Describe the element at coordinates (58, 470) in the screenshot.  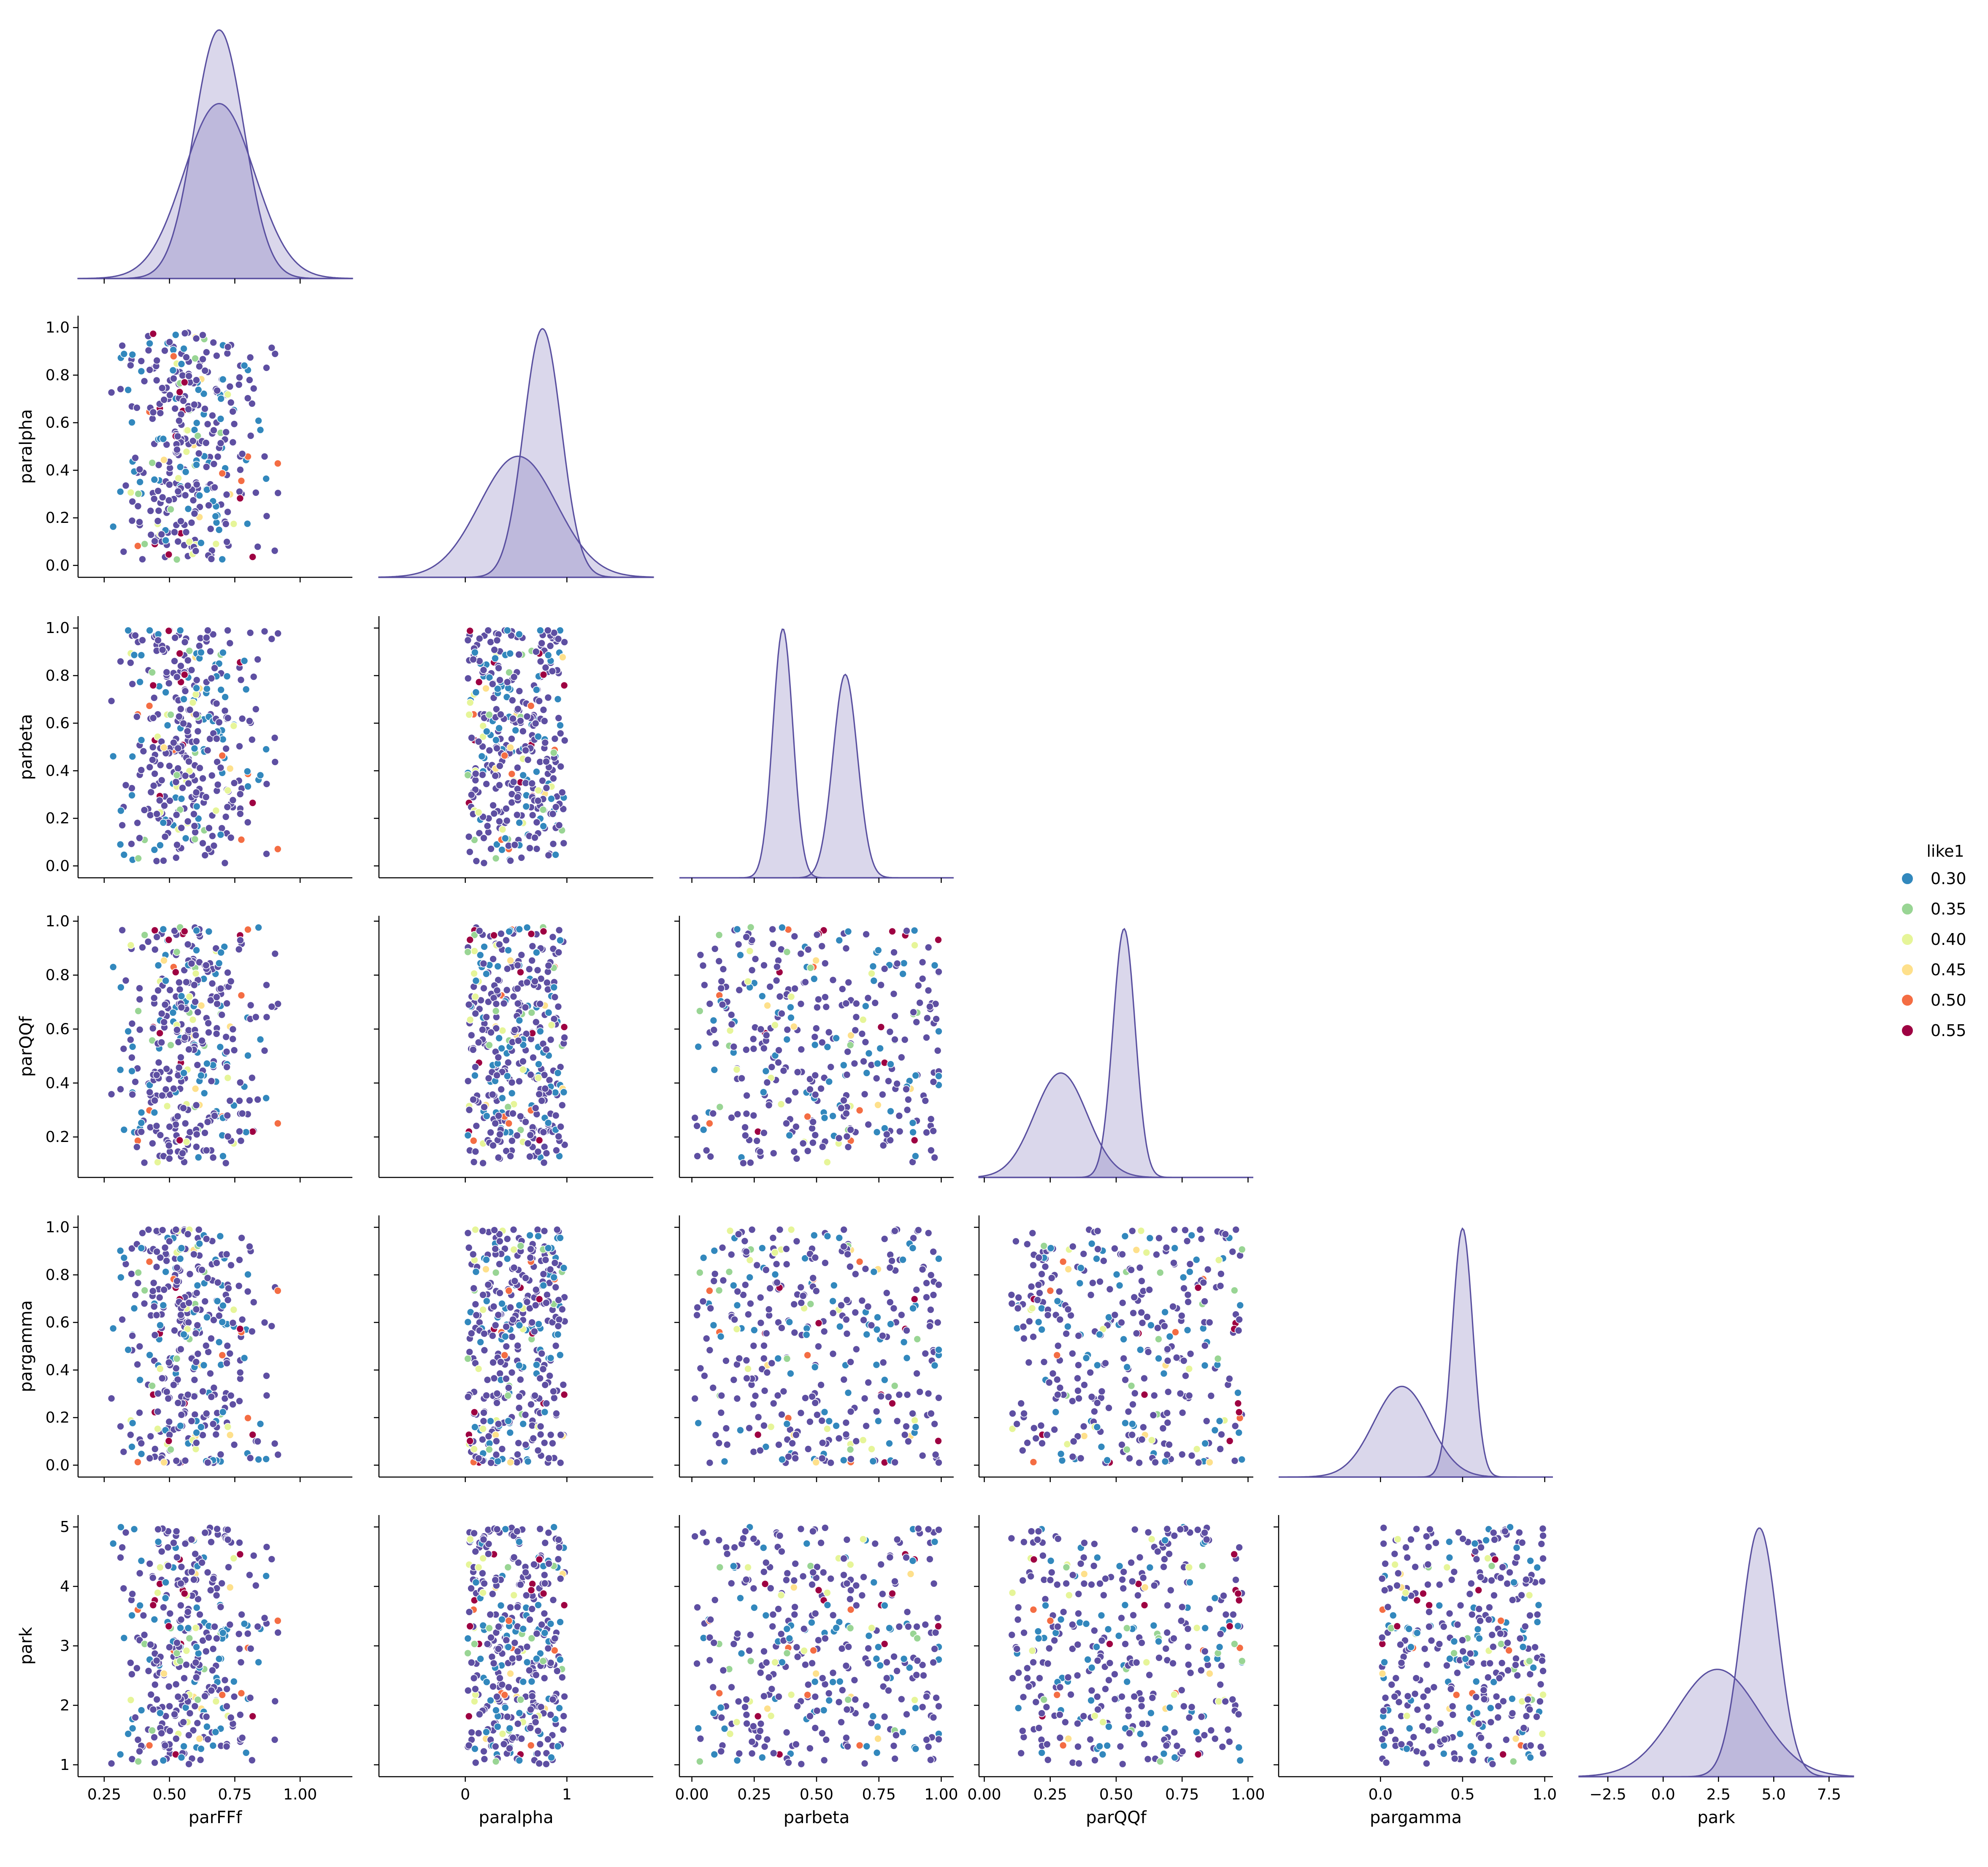
I see `y-tick-label: 0.4` at that location.